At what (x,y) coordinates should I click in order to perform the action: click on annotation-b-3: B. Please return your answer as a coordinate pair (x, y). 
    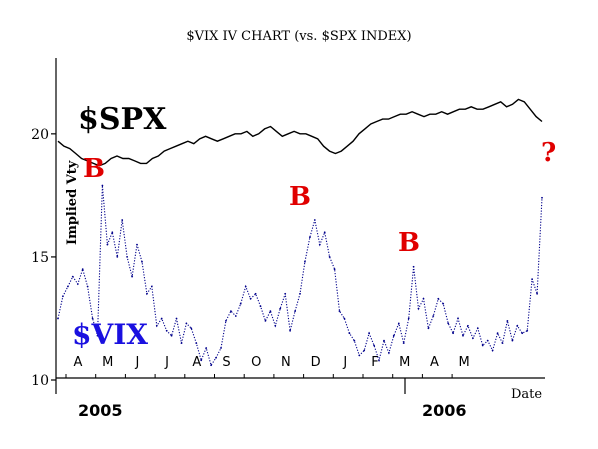
    Looking at the image, I should click on (409, 243).